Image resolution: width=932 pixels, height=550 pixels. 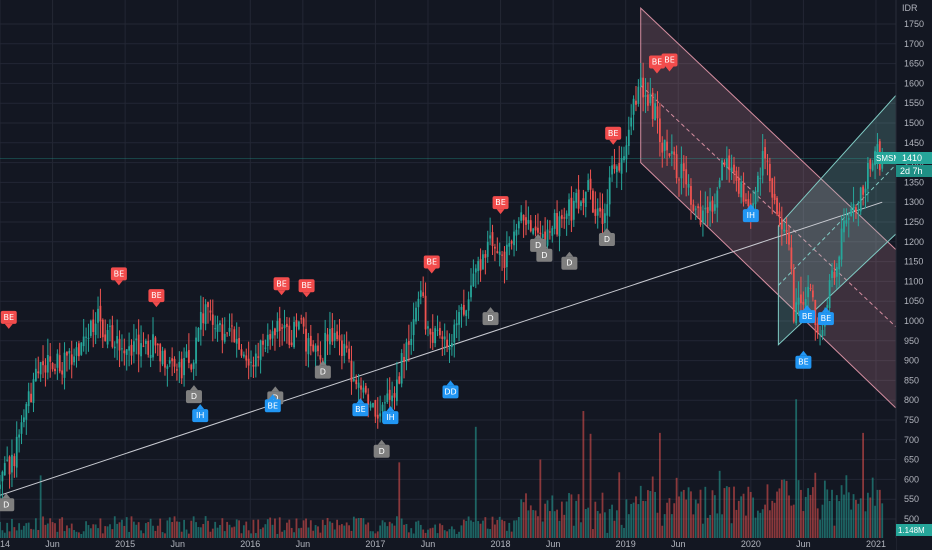 What do you see at coordinates (911, 440) in the screenshot?
I see `y-tick-label: 700` at bounding box center [911, 440].